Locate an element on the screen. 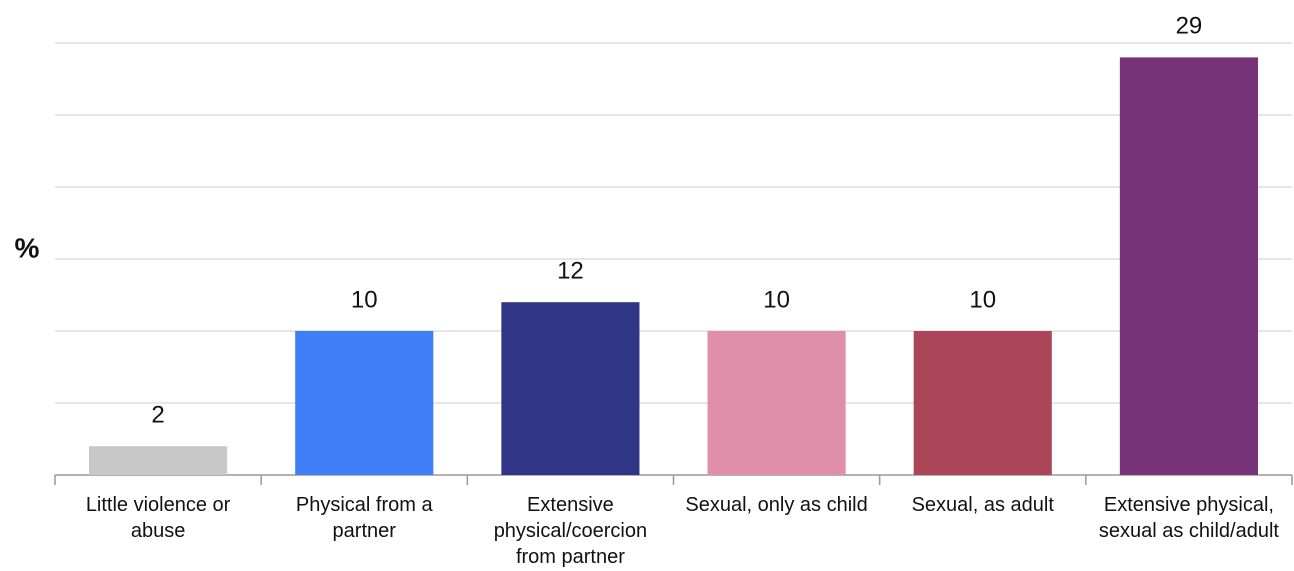 The width and height of the screenshot is (1294, 571). x-tick-label: Little violence or abuse is located at coordinates (158, 518).